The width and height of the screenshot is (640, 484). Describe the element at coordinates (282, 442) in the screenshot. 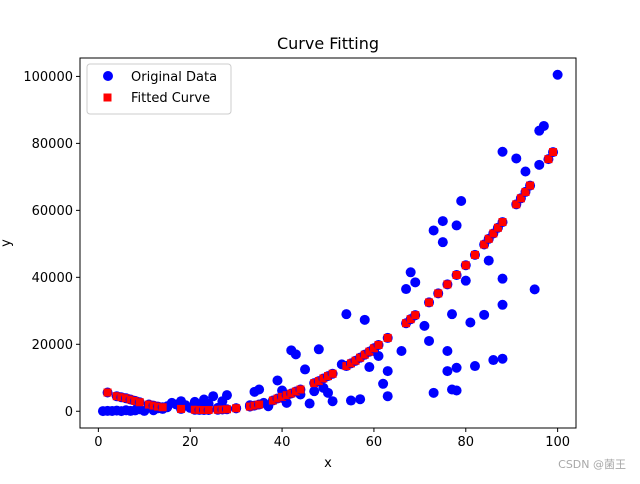

I see `x-tick-label: 40` at that location.